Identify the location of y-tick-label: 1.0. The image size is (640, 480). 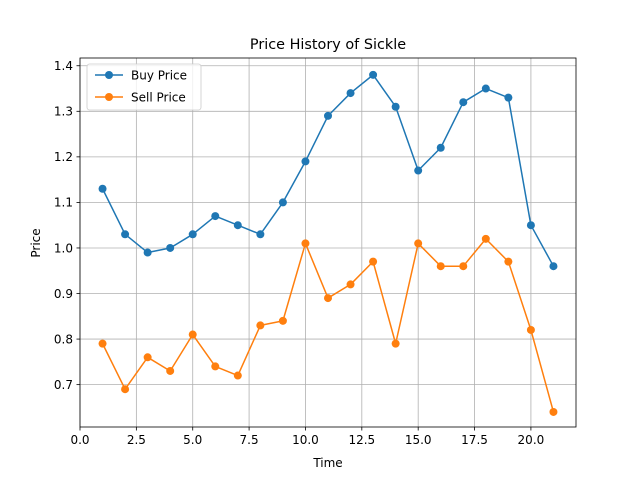
(63, 248).